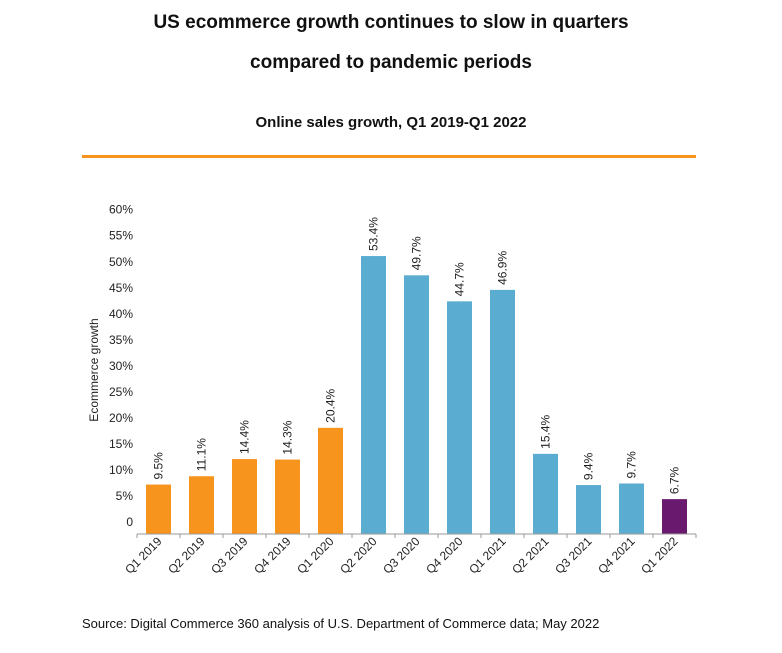  Describe the element at coordinates (121, 444) in the screenshot. I see `y-tick-label: 15%` at that location.